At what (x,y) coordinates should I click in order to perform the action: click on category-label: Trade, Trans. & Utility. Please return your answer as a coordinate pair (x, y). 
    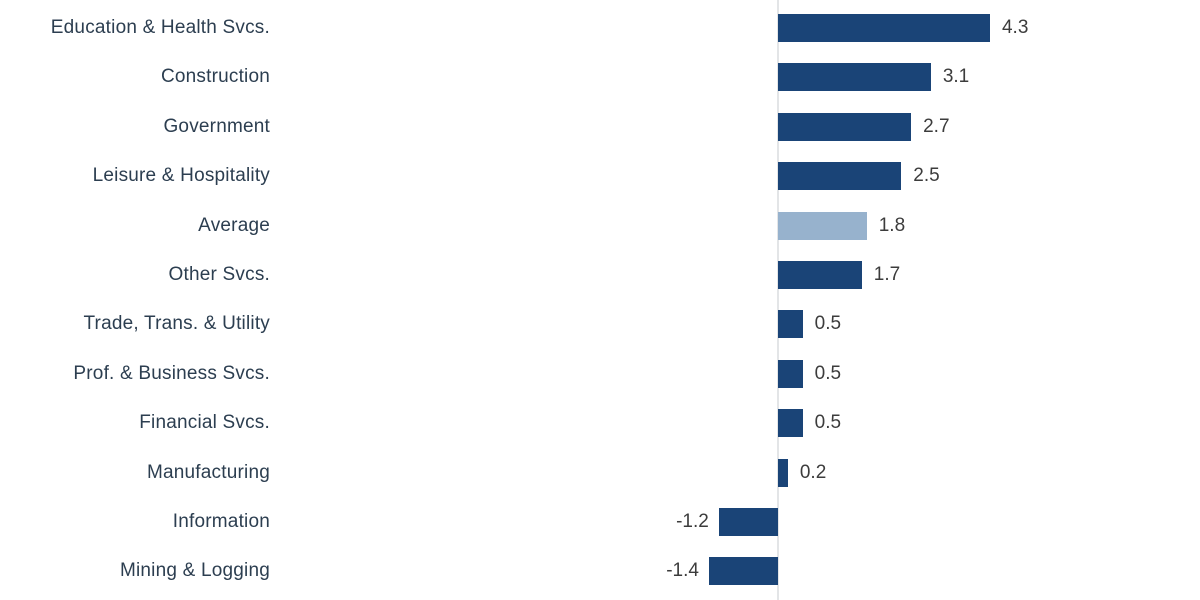
    Looking at the image, I should click on (176, 324).